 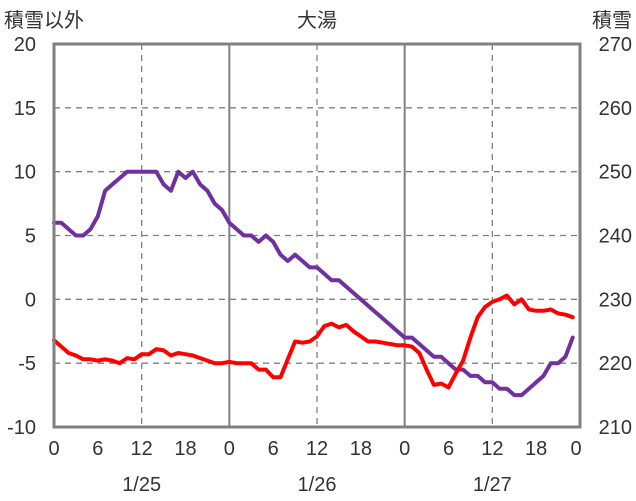 I want to click on y-tick-label-right: 240, so click(x=615, y=237).